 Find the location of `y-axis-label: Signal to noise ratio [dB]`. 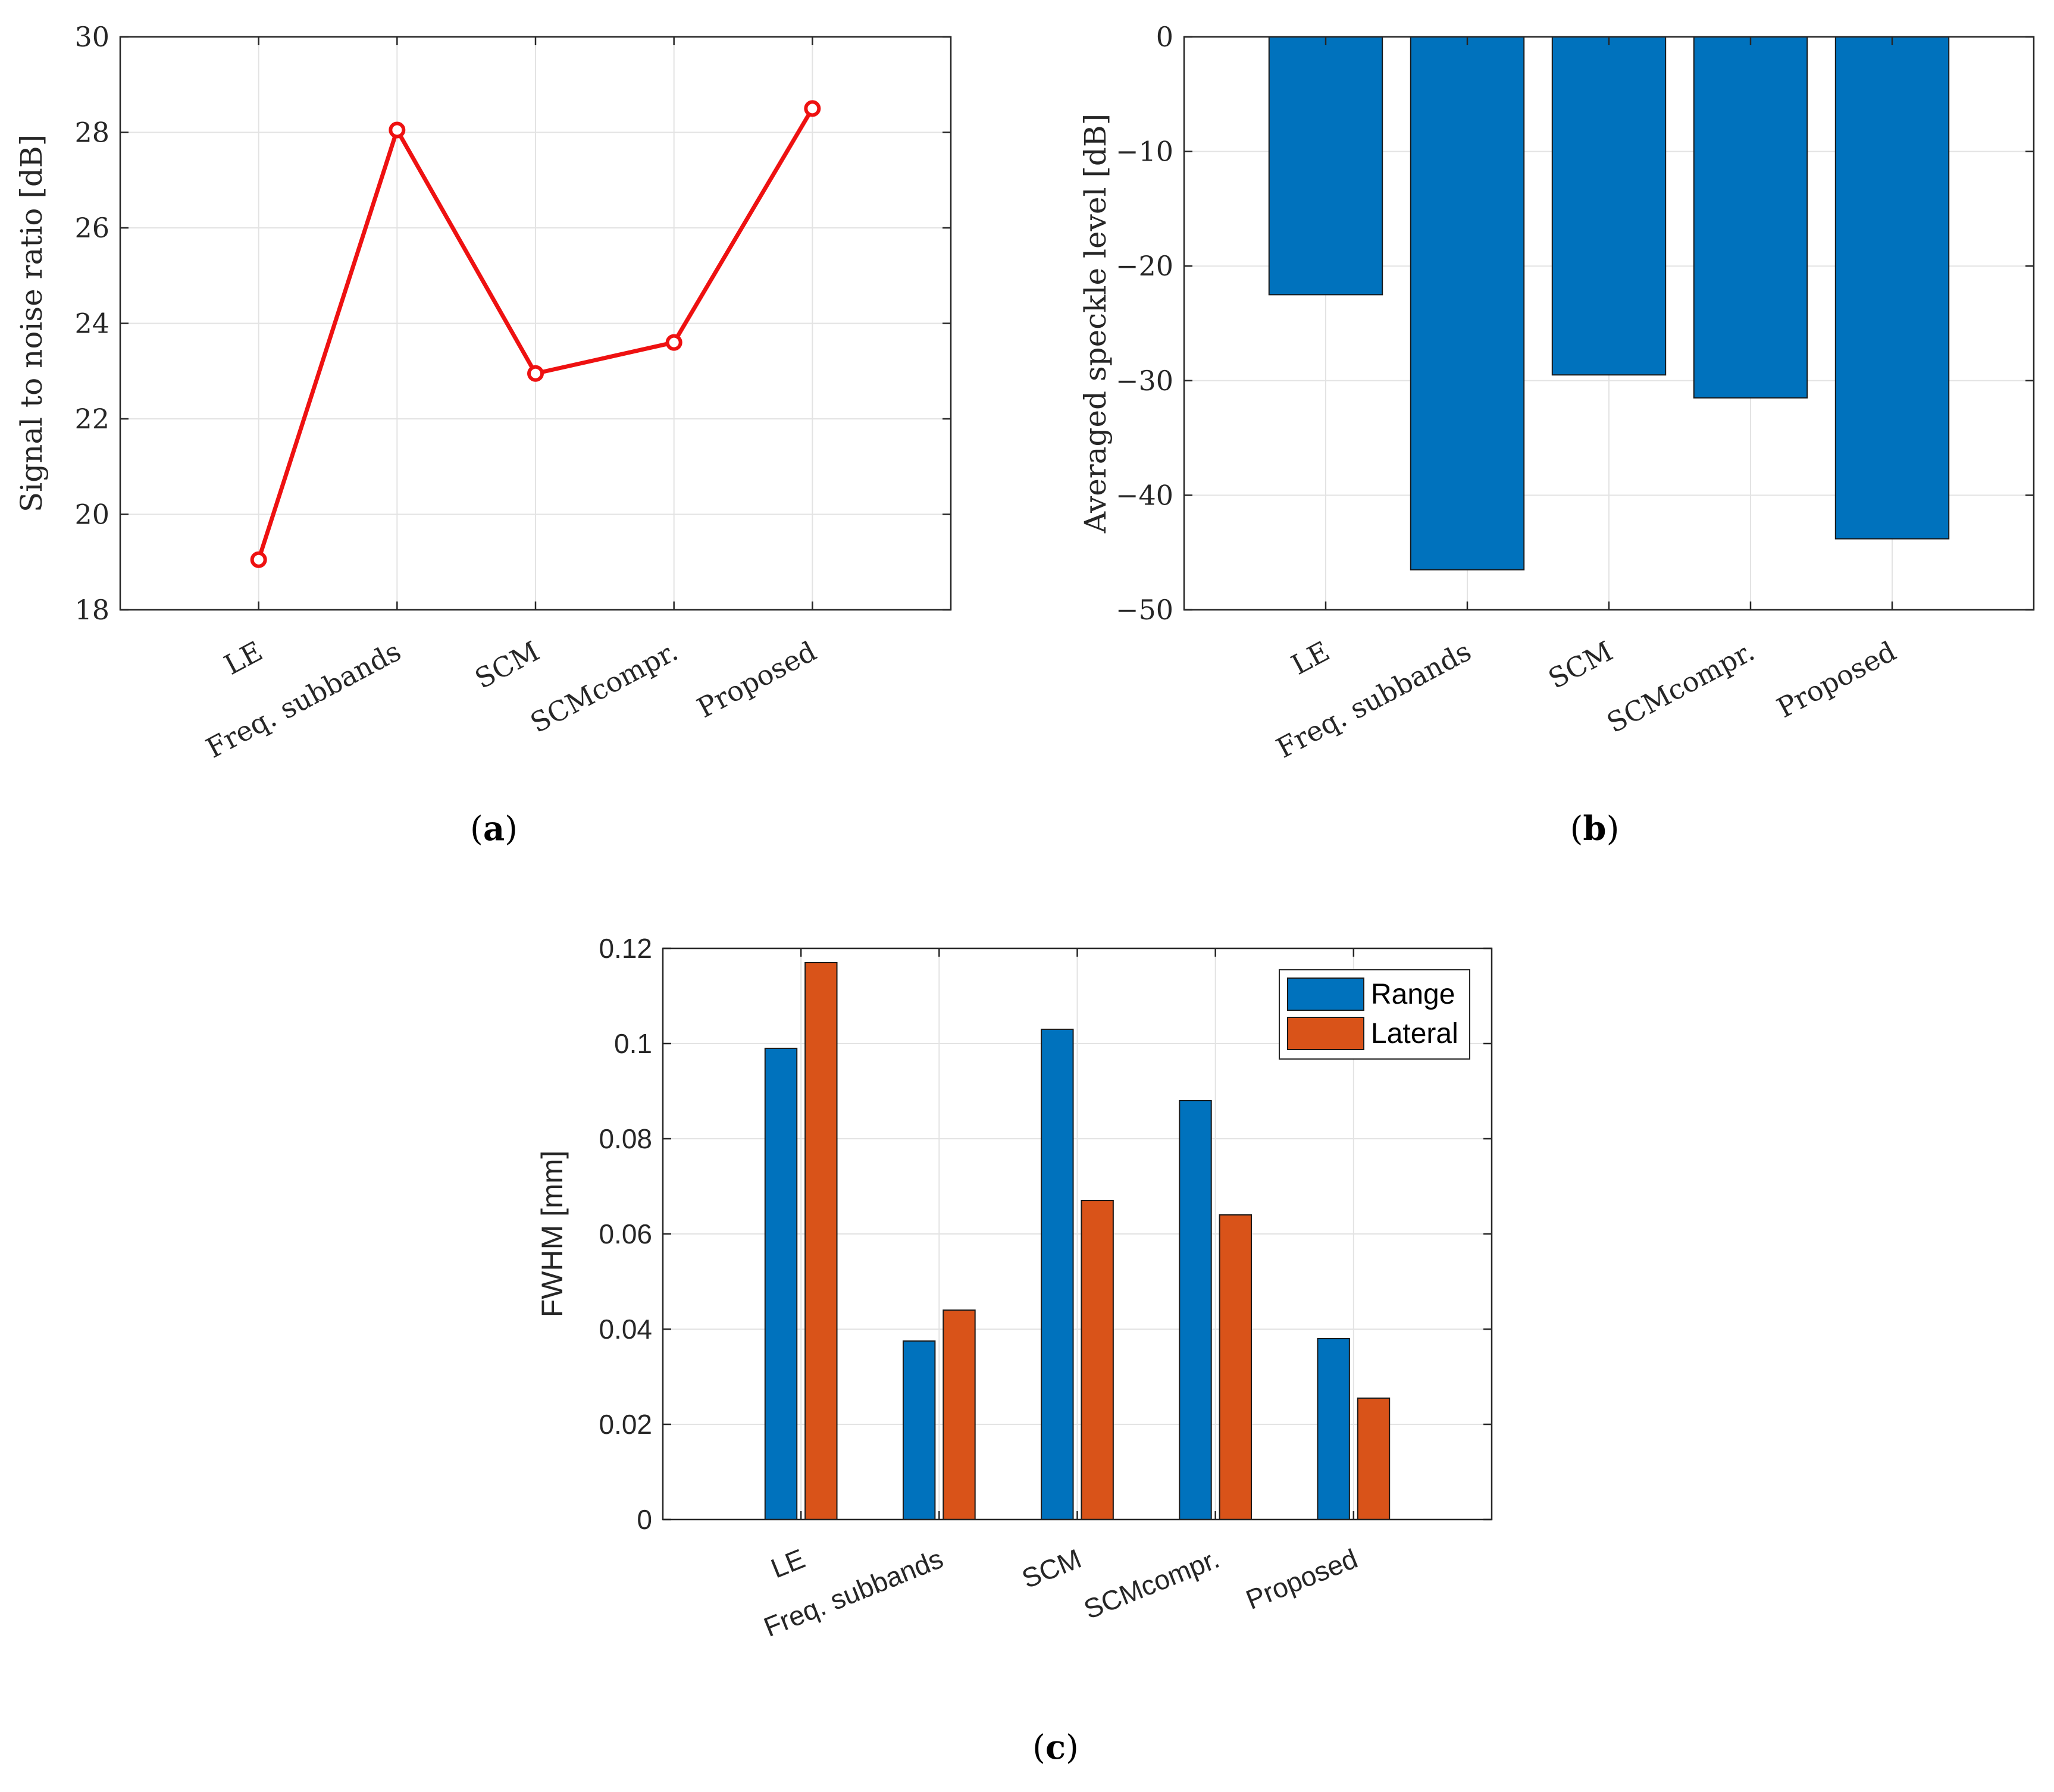

y-axis-label: Signal to noise ratio [dB] is located at coordinates (31, 323).